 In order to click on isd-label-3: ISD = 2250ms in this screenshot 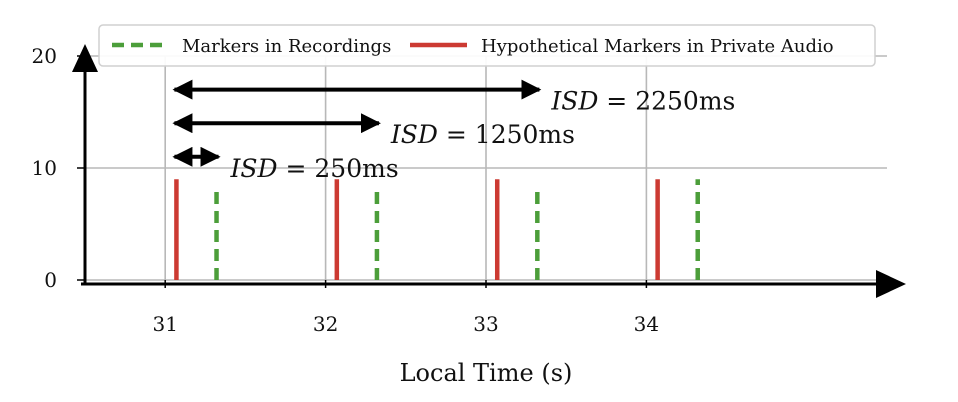, I will do `click(642, 101)`.